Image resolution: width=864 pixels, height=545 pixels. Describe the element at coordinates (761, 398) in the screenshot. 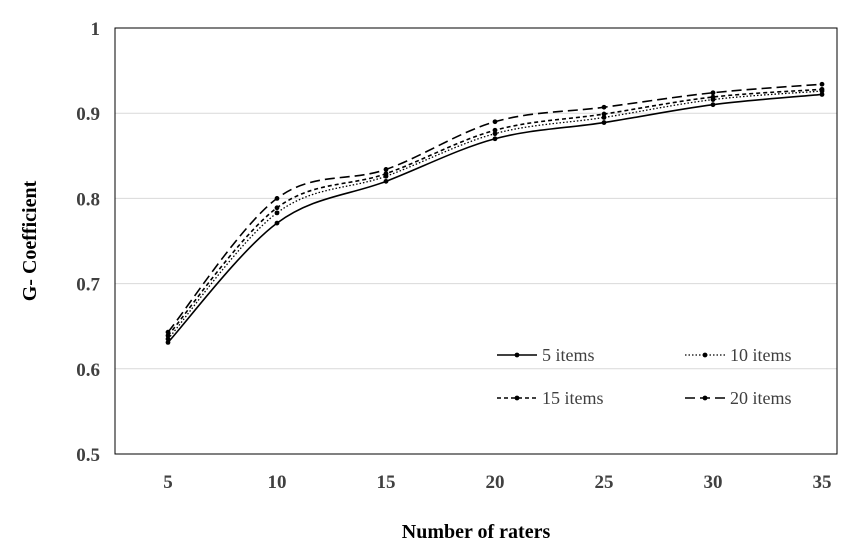

I see `legend-label-4: 20 items` at that location.